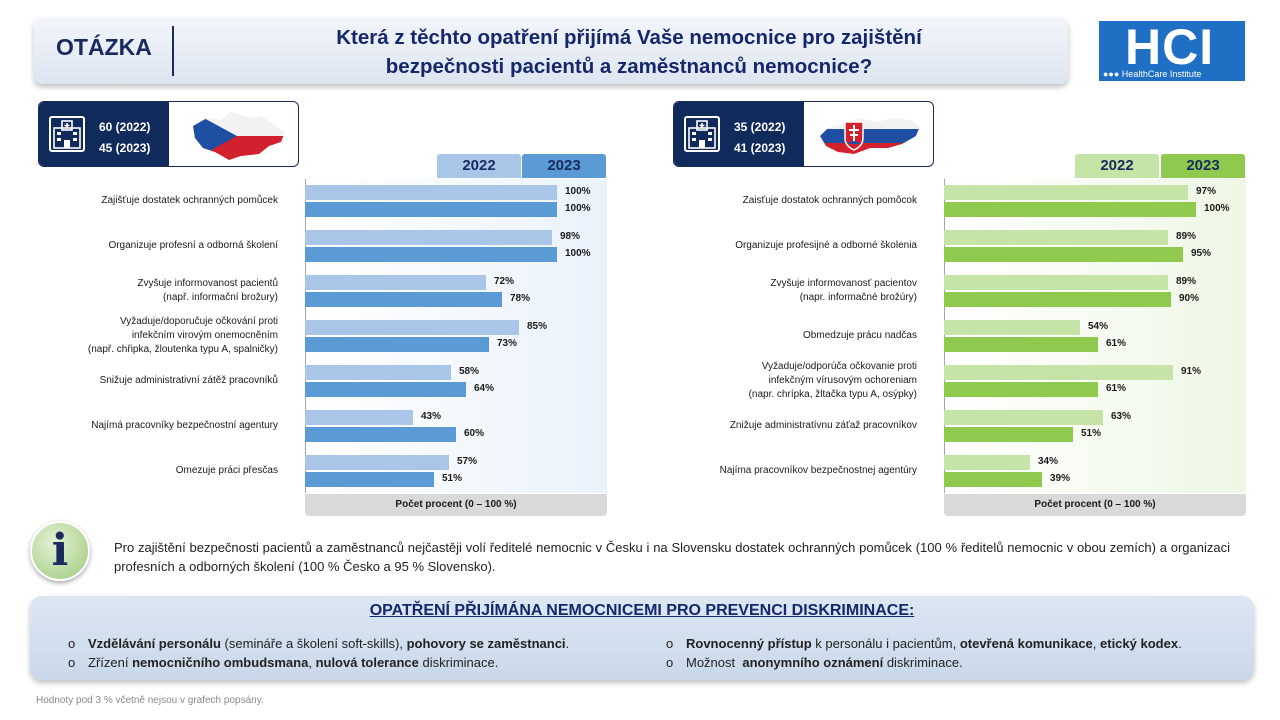 This screenshot has width=1280, height=720. Describe the element at coordinates (60, 550) in the screenshot. I see `info-glyph: i` at that location.